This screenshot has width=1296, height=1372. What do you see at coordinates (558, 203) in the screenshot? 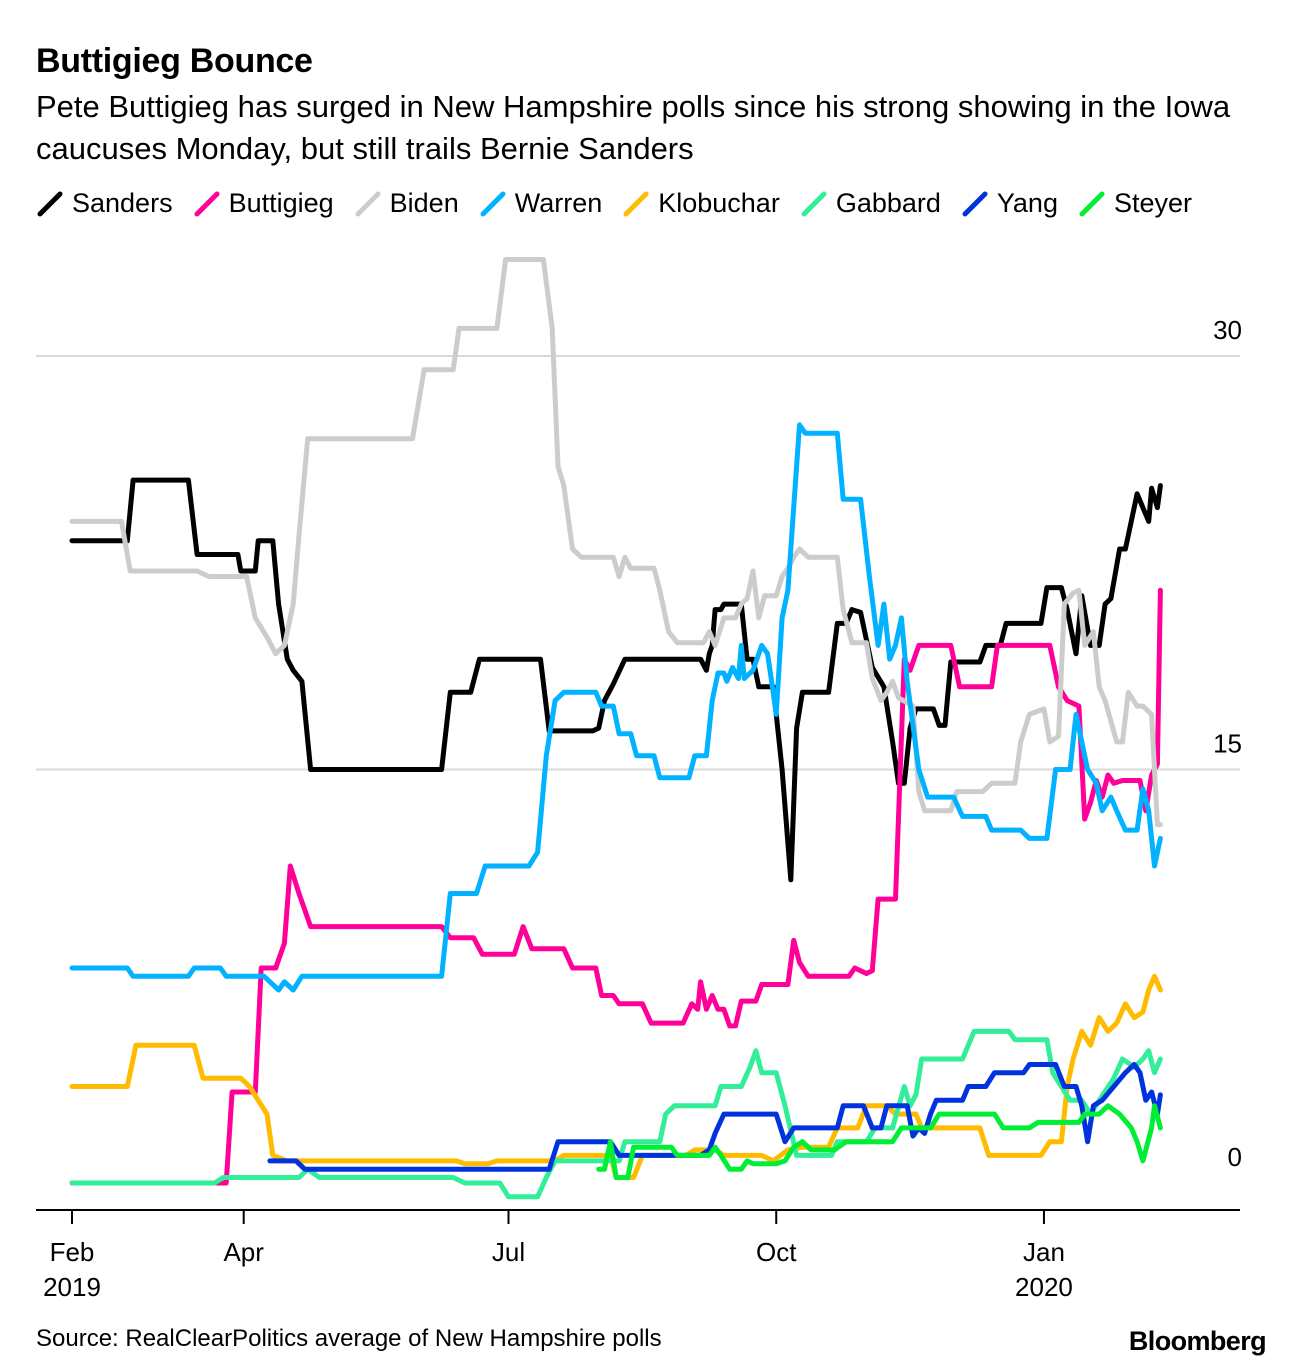
I see `legend-label: Warren` at bounding box center [558, 203].